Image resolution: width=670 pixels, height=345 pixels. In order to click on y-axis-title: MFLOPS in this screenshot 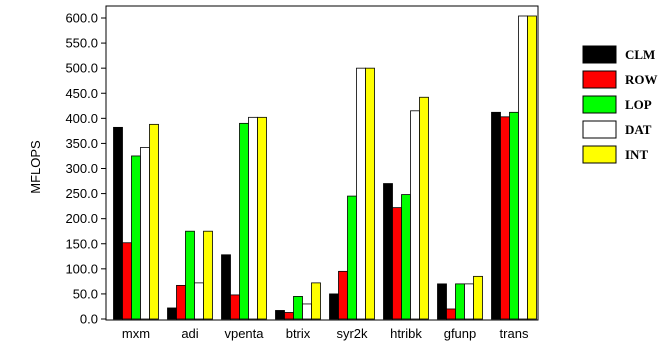, I will do `click(35, 167)`.